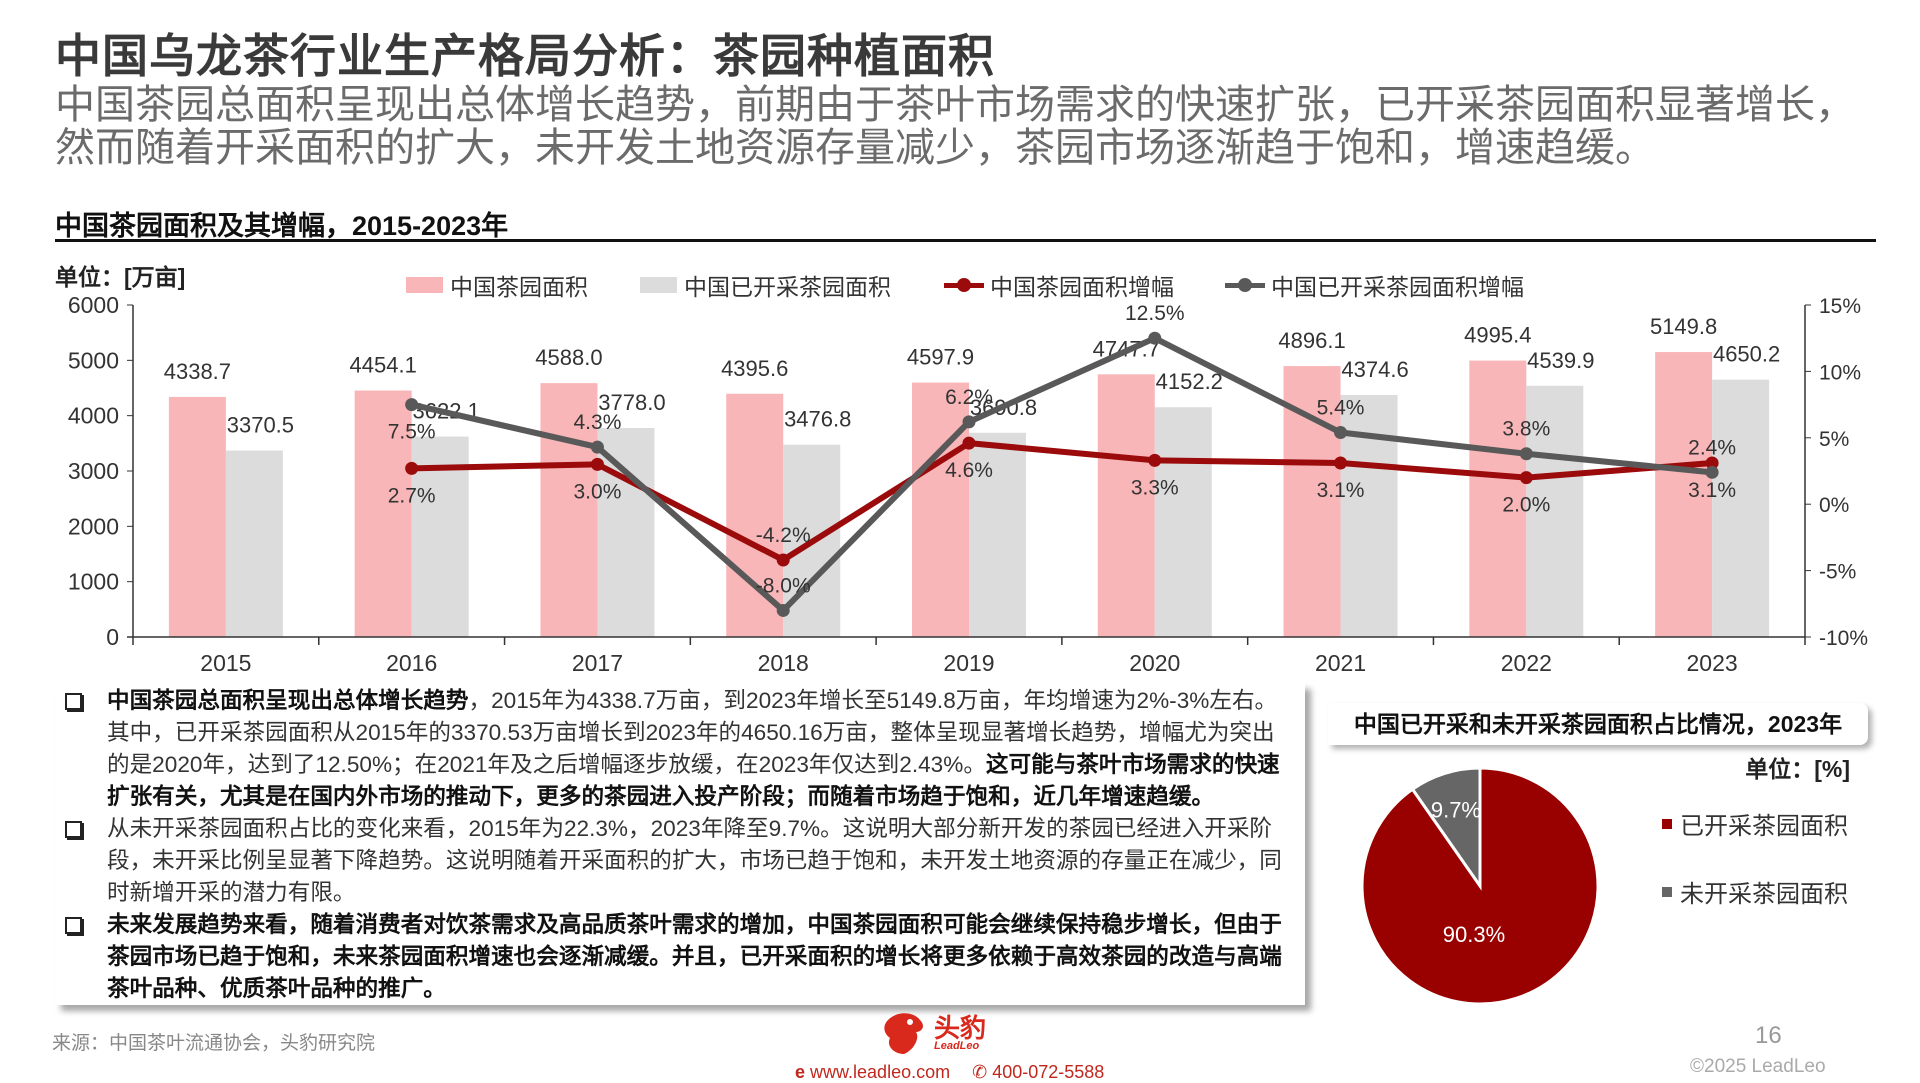  Describe the element at coordinates (93, 582) in the screenshot. I see `y-left-tick-label: 1000` at that location.